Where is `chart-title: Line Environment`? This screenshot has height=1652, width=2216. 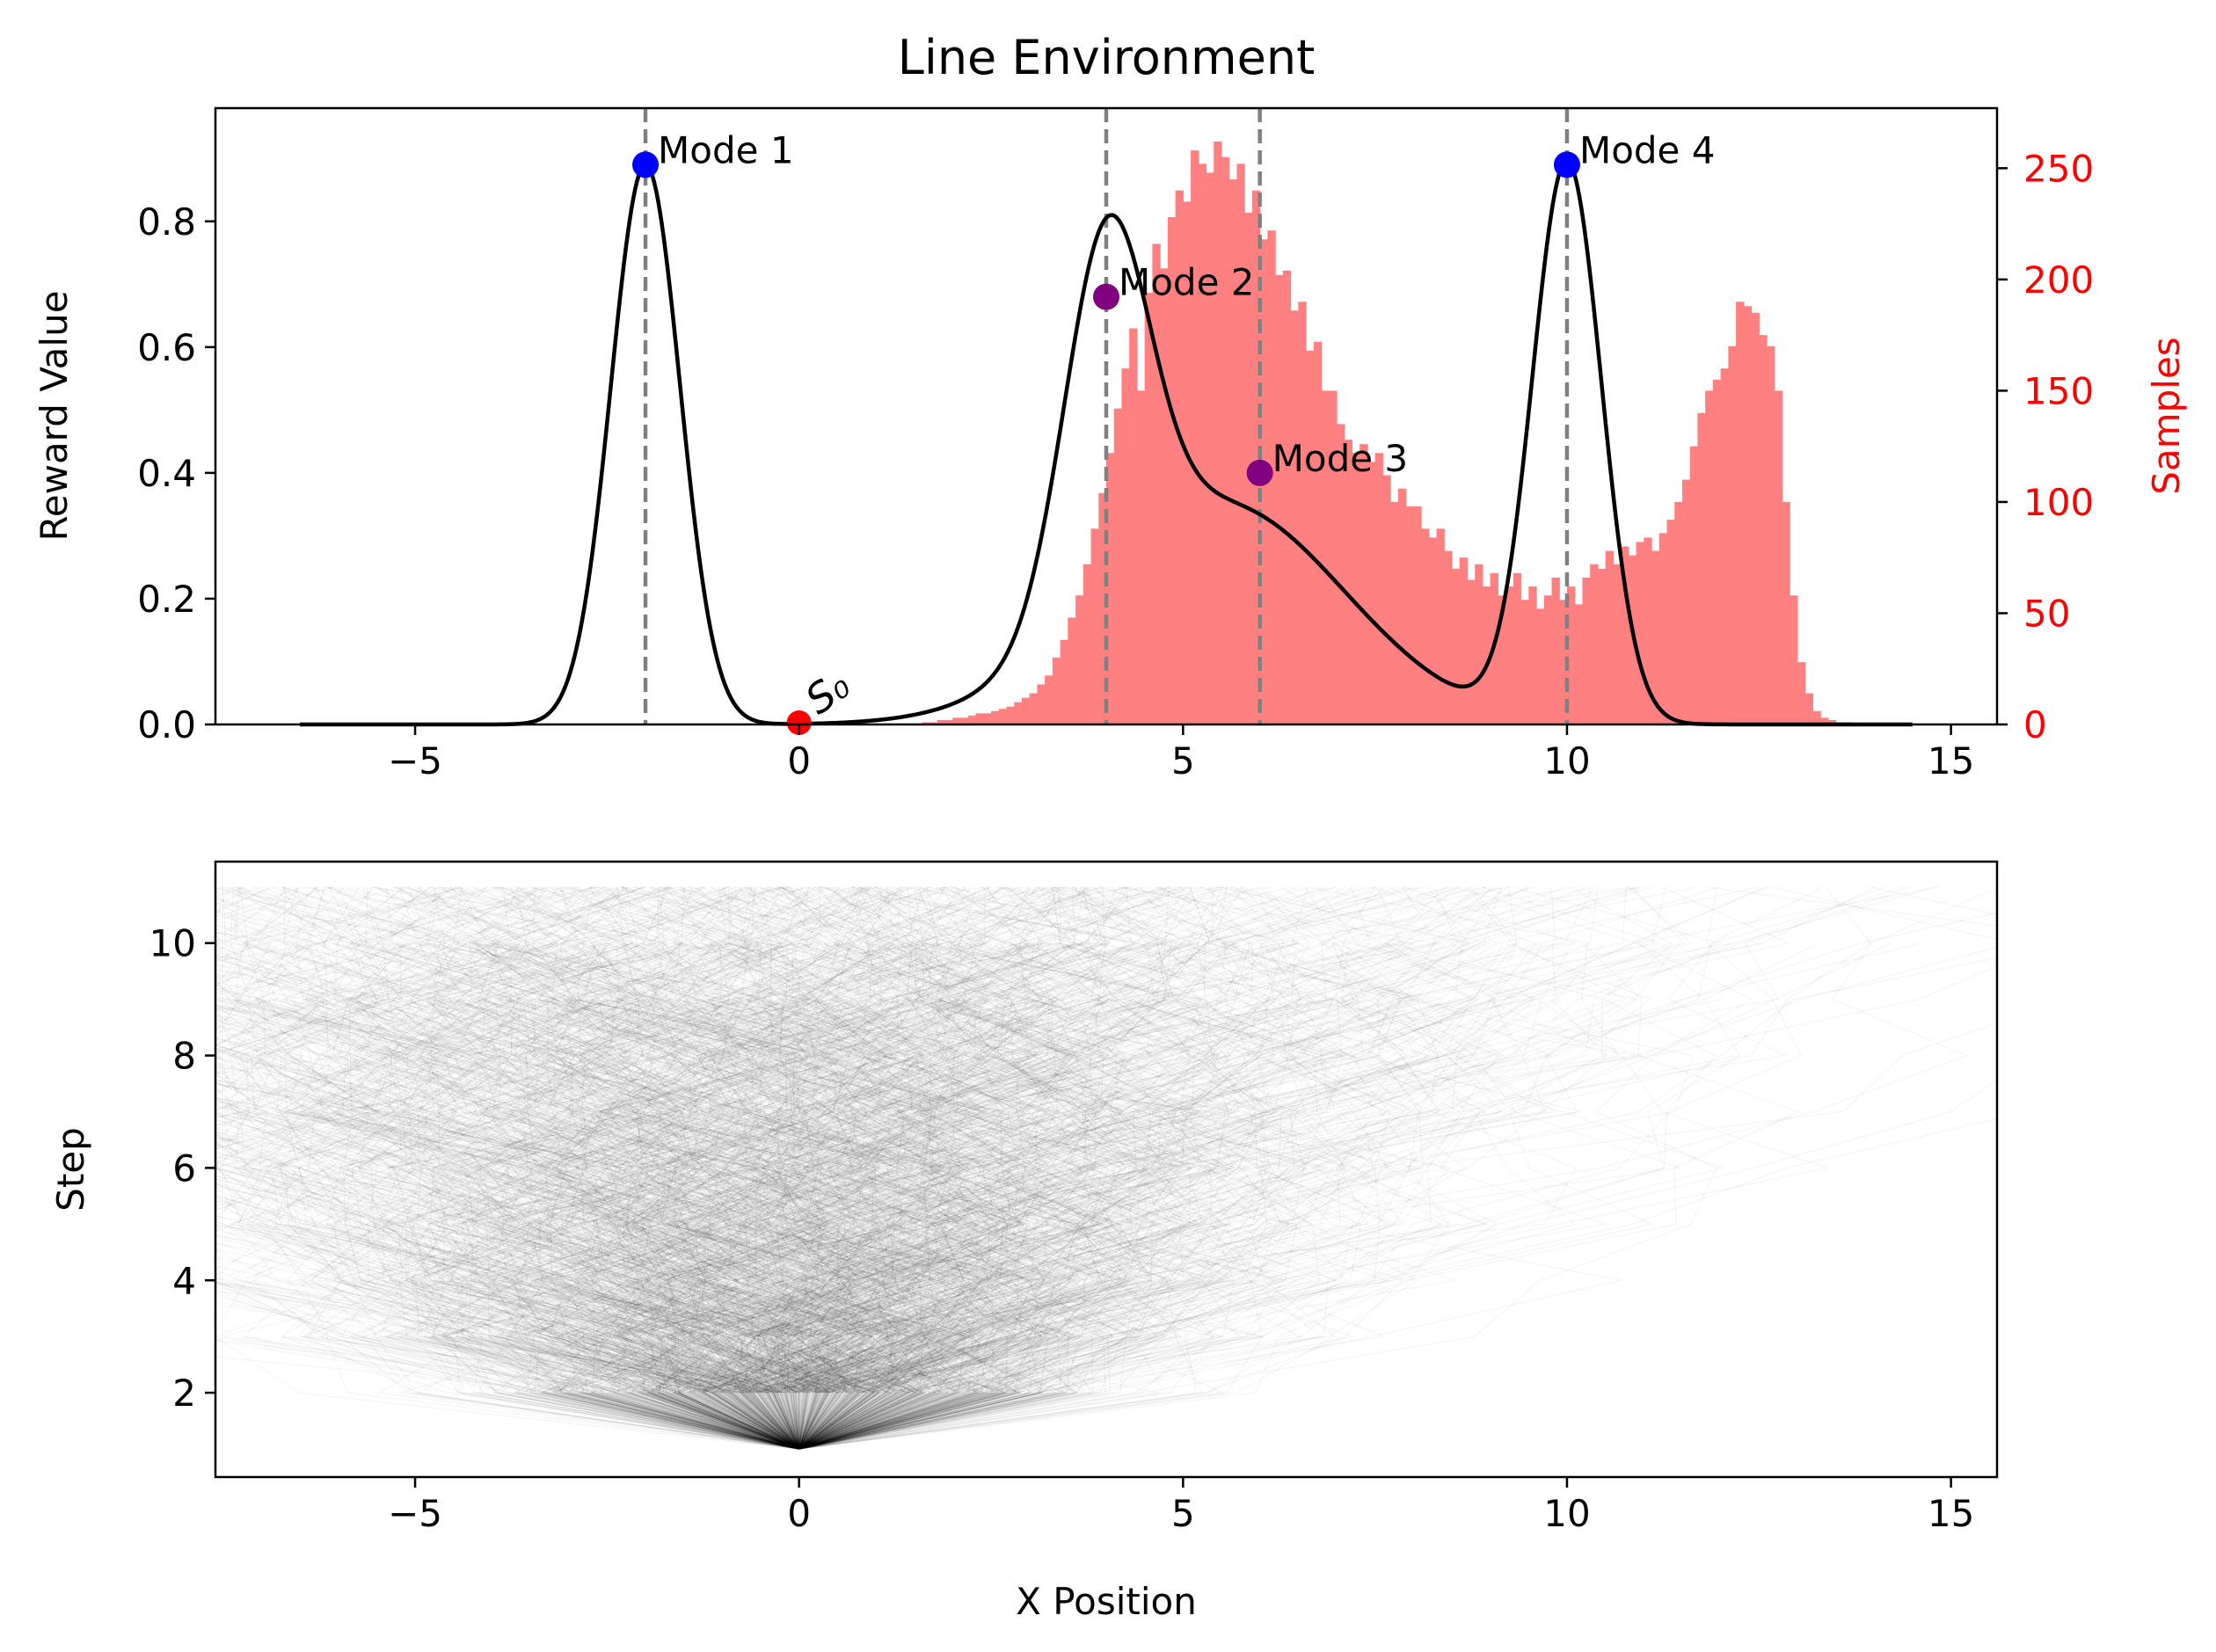
chart-title: Line Environment is located at coordinates (1107, 57).